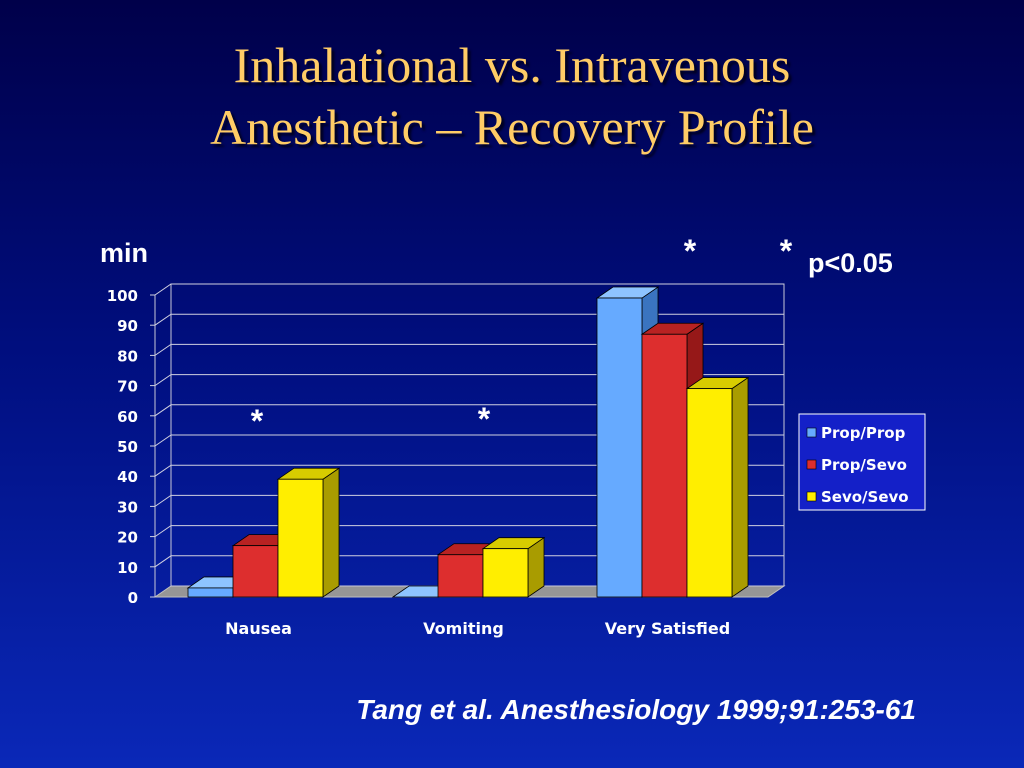 The image size is (1024, 768). What do you see at coordinates (463, 628) in the screenshot?
I see `category-label: Vomiting` at bounding box center [463, 628].